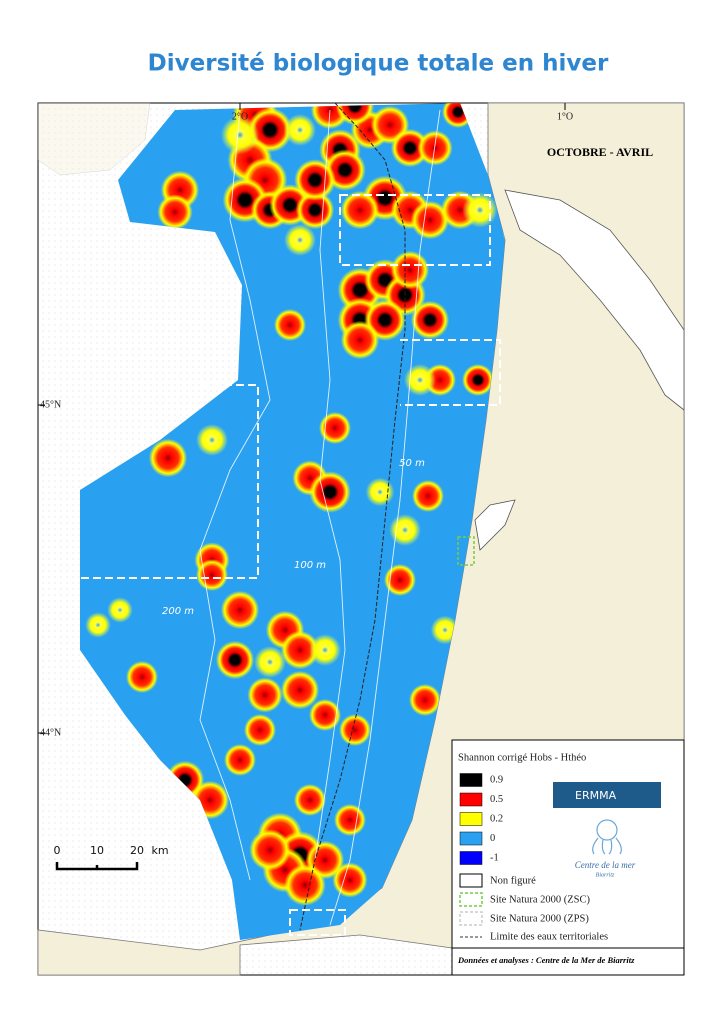 The width and height of the screenshot is (720, 1018). What do you see at coordinates (240, 116) in the screenshot?
I see `lon-label: 2°O` at bounding box center [240, 116].